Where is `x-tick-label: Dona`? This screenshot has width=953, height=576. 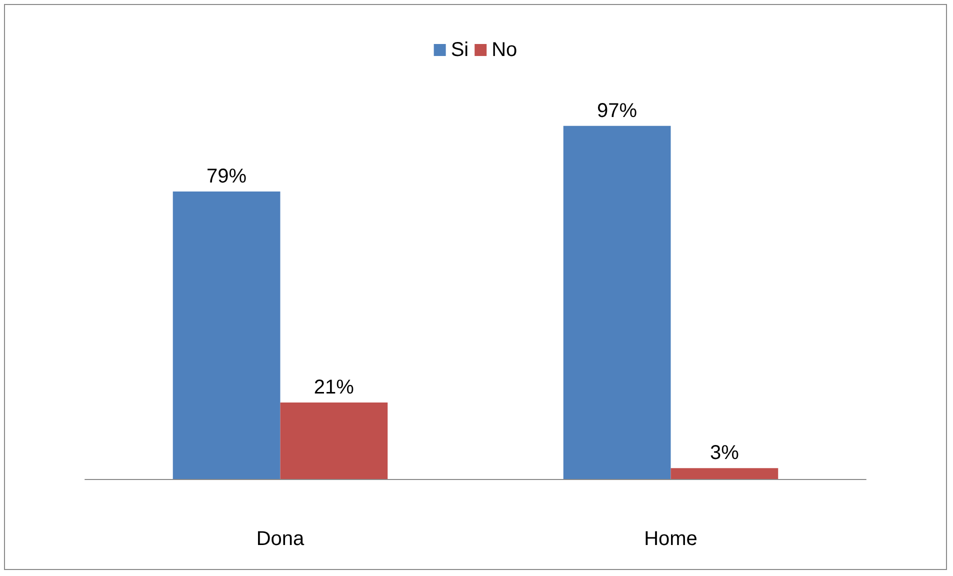
x-tick-label: Dona is located at coordinates (281, 539).